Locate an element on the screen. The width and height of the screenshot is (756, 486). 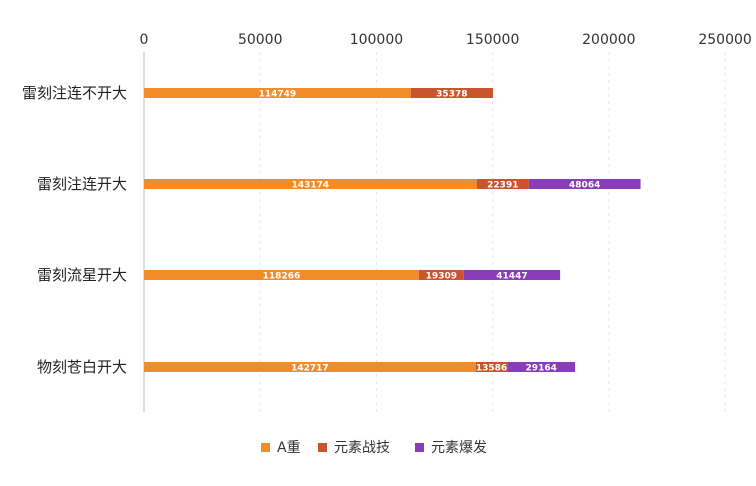
data-label: 142717 is located at coordinates (310, 369).